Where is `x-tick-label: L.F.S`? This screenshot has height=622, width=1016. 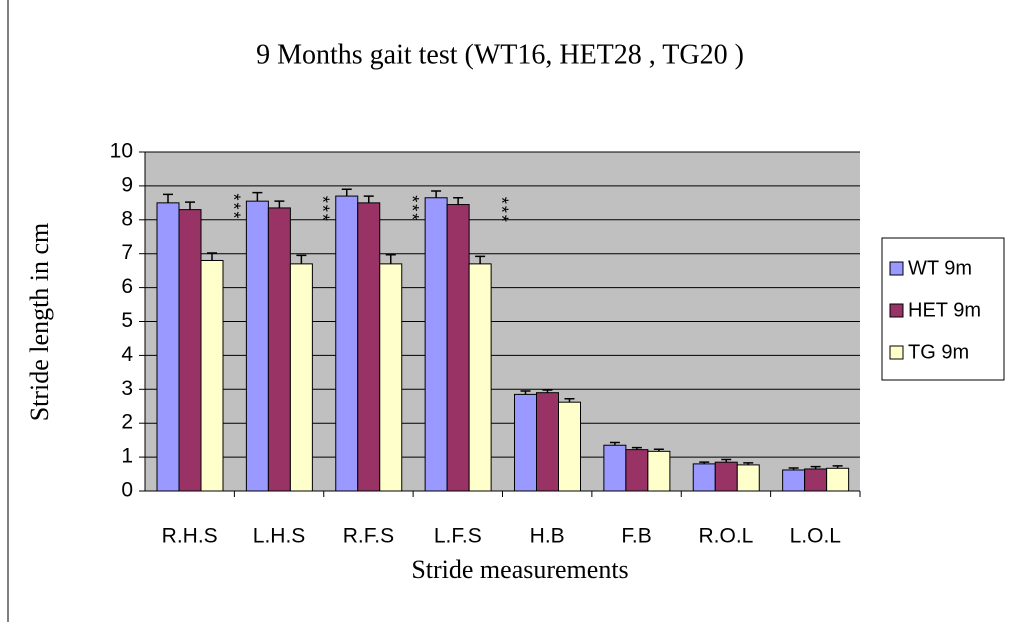
x-tick-label: L.F.S is located at coordinates (458, 536).